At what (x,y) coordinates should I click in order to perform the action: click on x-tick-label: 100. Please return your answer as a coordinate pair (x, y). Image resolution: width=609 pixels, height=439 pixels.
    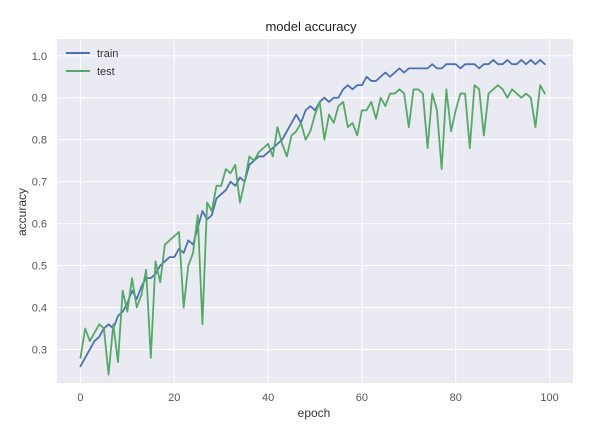
    Looking at the image, I should click on (549, 398).